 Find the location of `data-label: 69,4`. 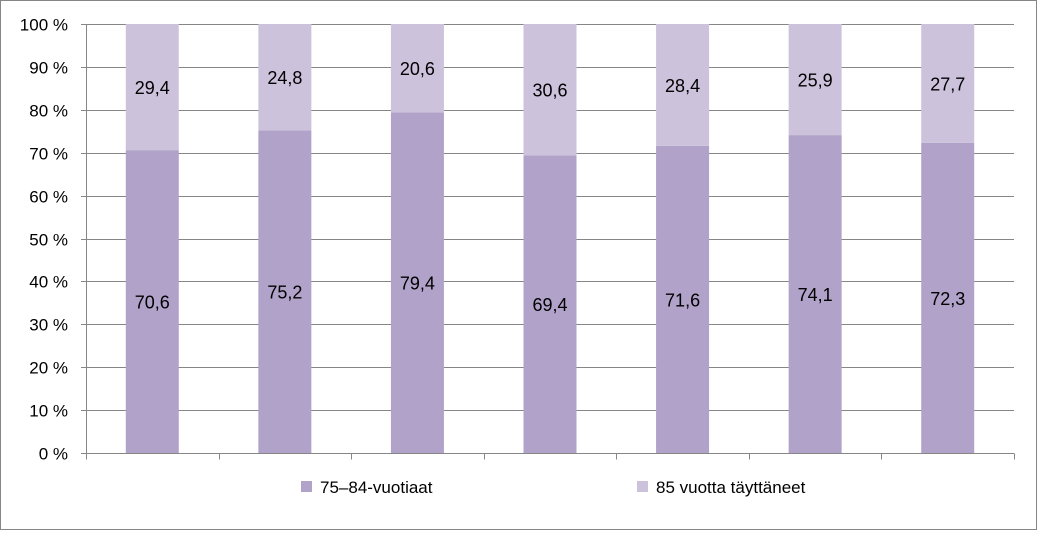

data-label: 69,4 is located at coordinates (549, 305).